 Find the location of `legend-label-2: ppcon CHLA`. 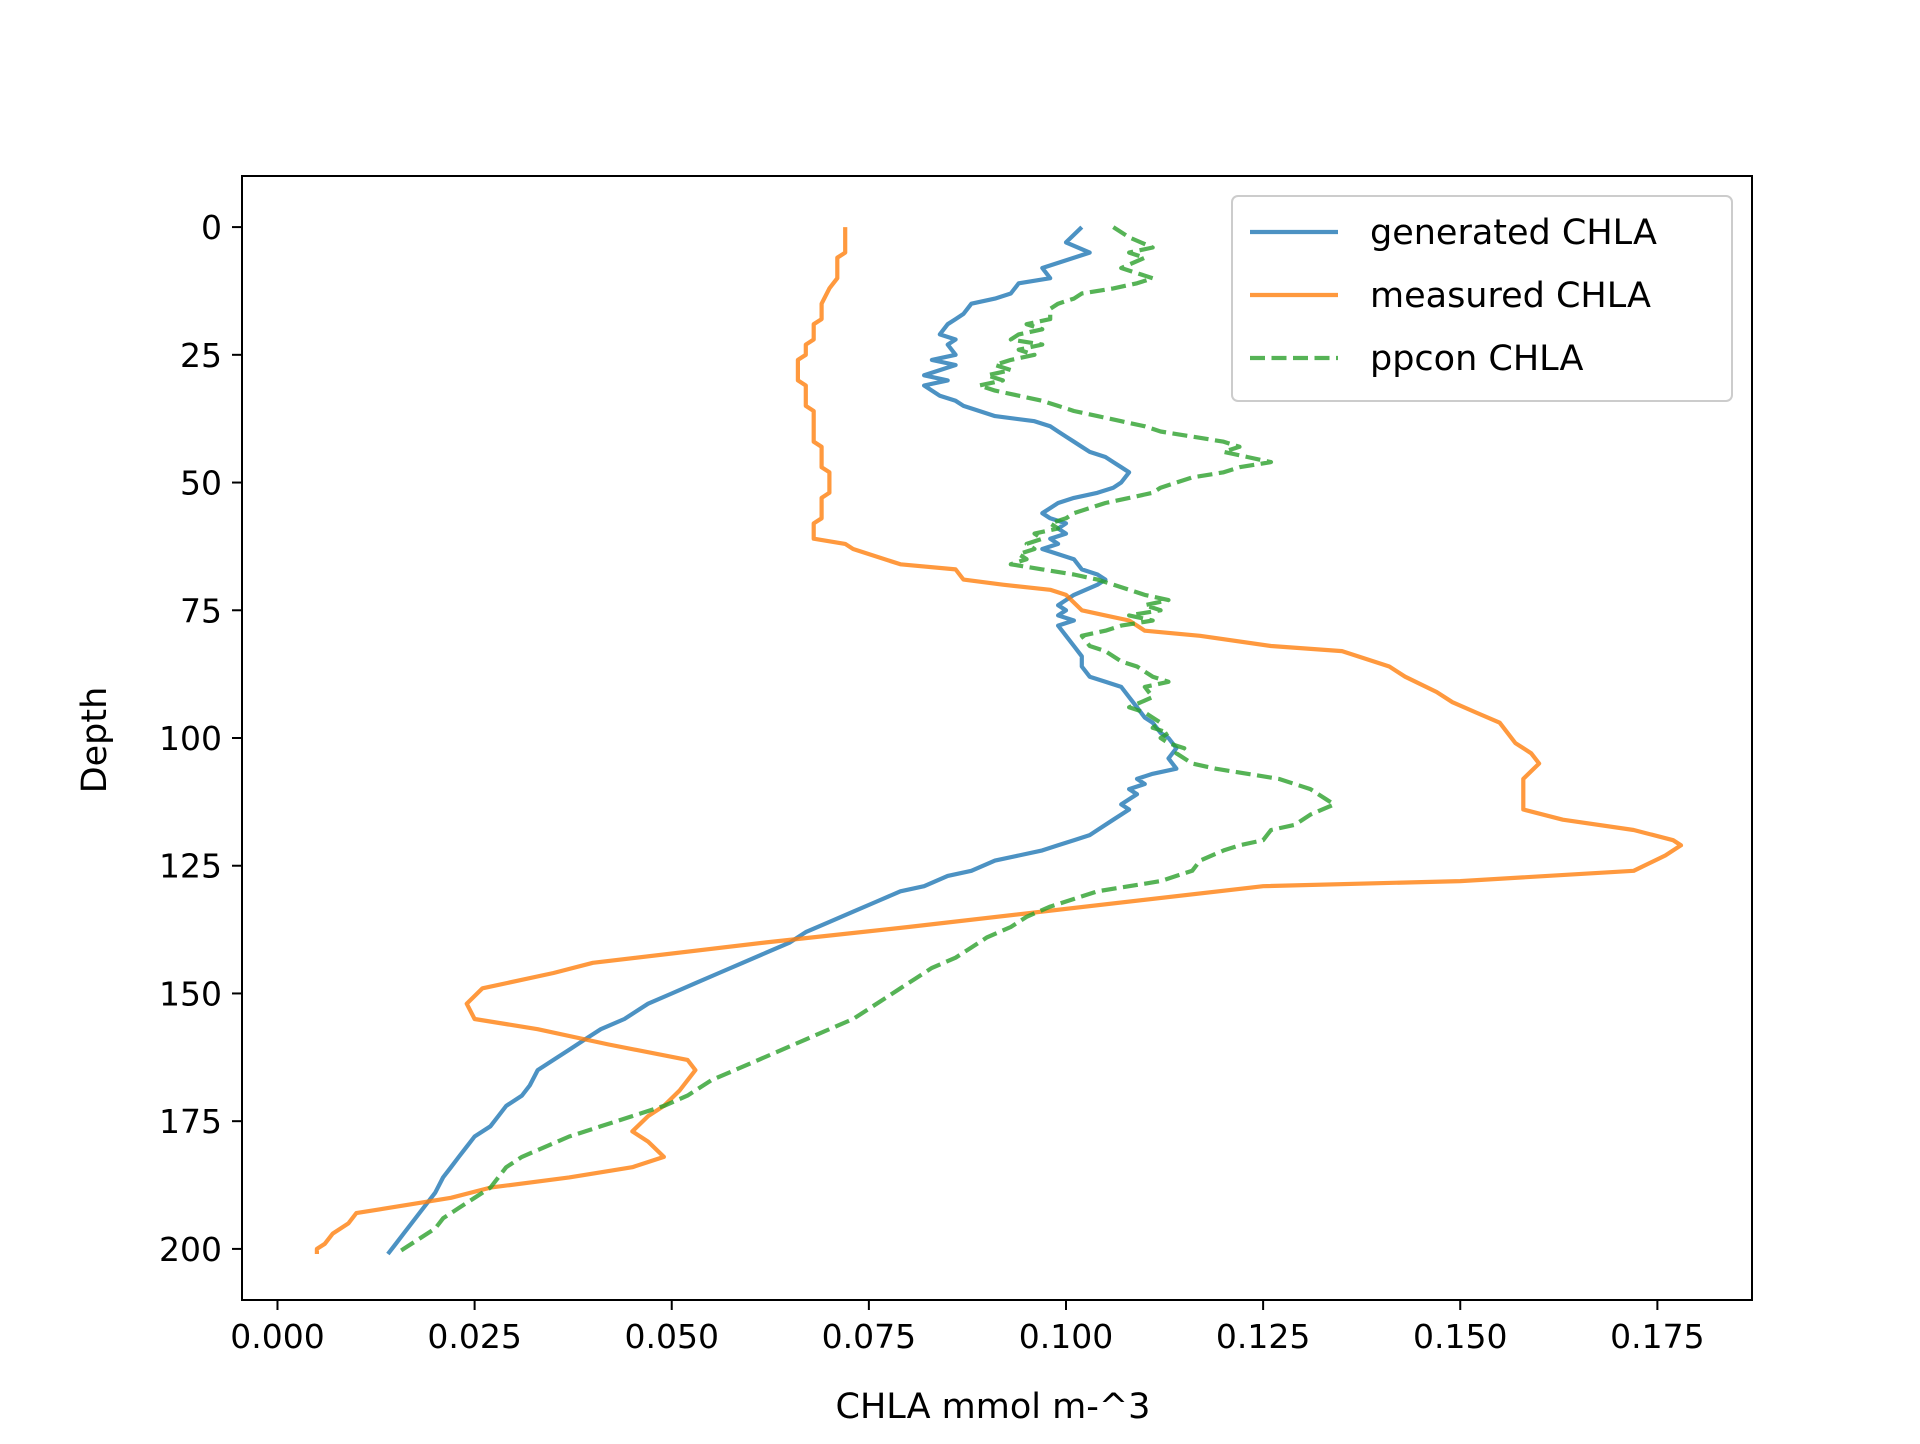

legend-label-2: ppcon CHLA is located at coordinates (1476, 359).